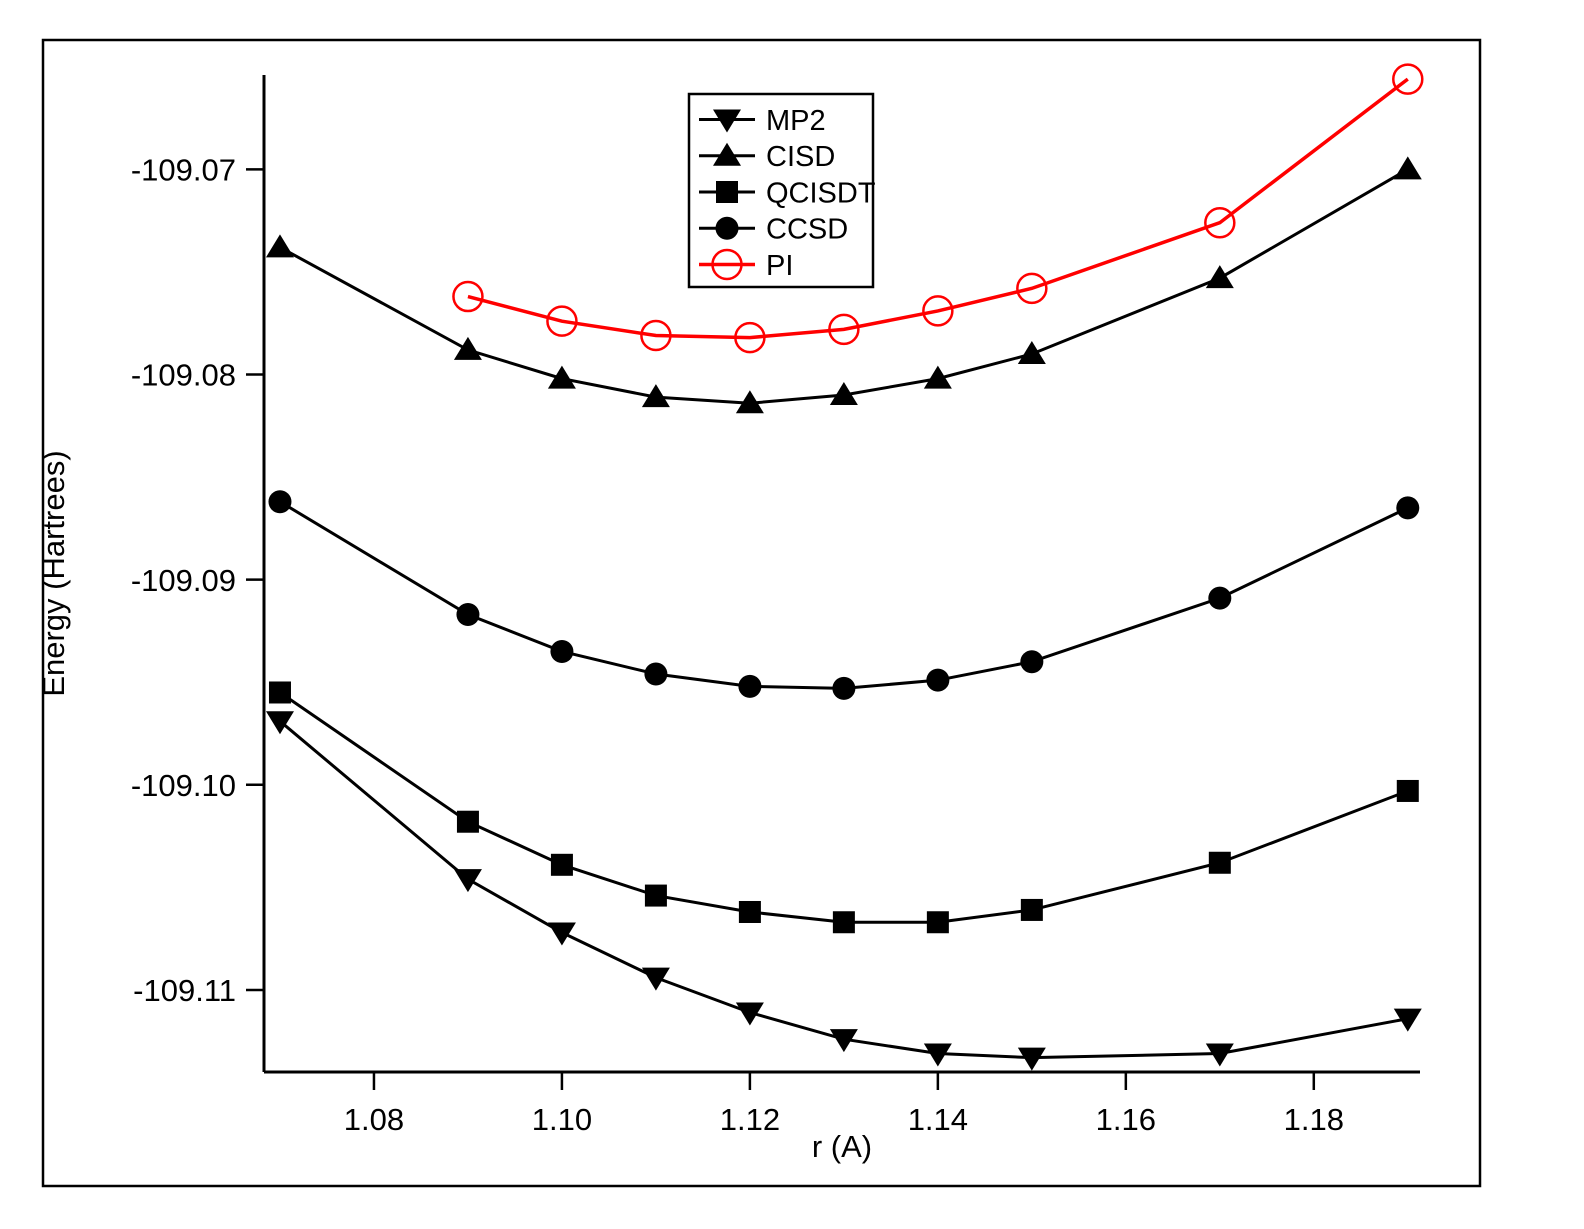 This screenshot has height=1229, width=1584. I want to click on series-line-ccsd, so click(844, 595).